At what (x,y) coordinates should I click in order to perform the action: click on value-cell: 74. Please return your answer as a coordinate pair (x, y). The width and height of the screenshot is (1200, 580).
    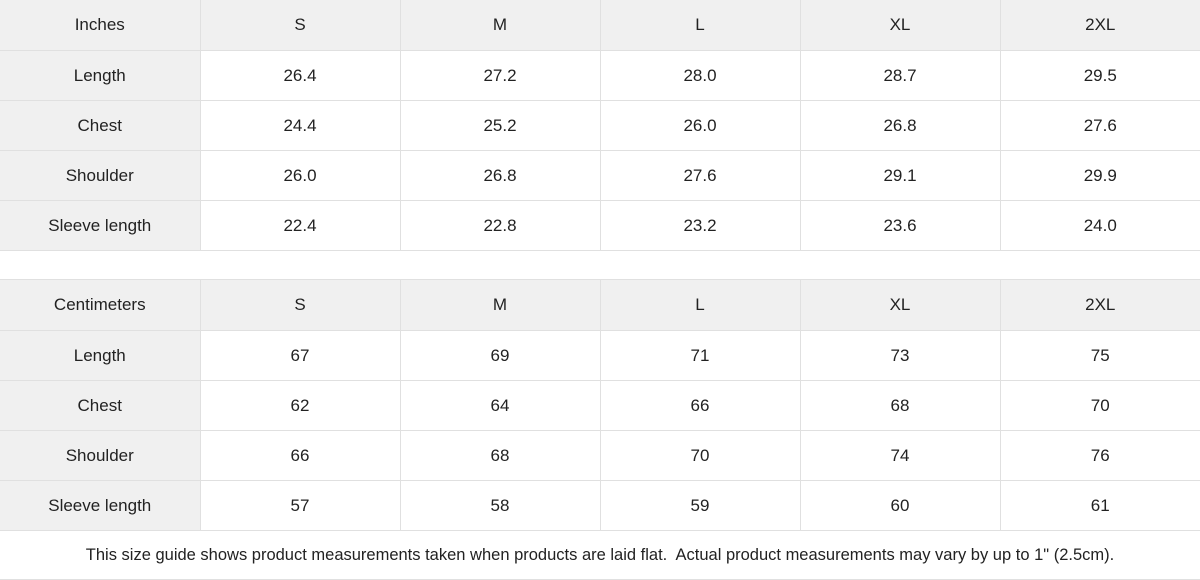
    Looking at the image, I should click on (900, 455).